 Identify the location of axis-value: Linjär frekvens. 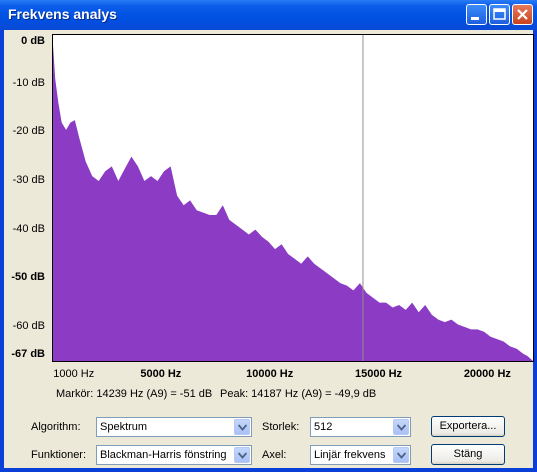
(350, 455).